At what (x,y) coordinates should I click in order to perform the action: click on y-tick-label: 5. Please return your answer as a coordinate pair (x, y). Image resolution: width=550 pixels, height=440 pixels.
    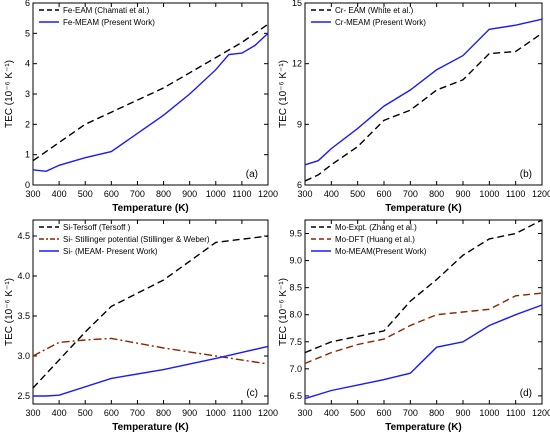
    Looking at the image, I should click on (27, 33).